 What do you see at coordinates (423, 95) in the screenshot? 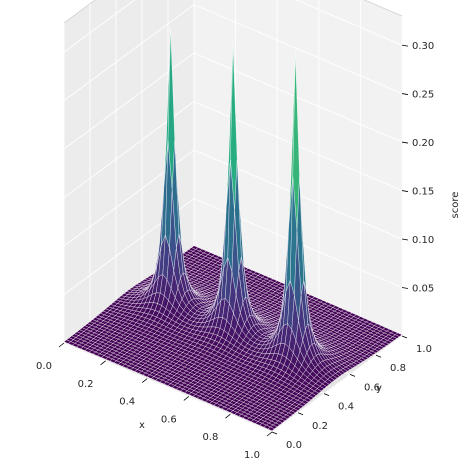
I see `z-tick-label: 0.25` at bounding box center [423, 95].